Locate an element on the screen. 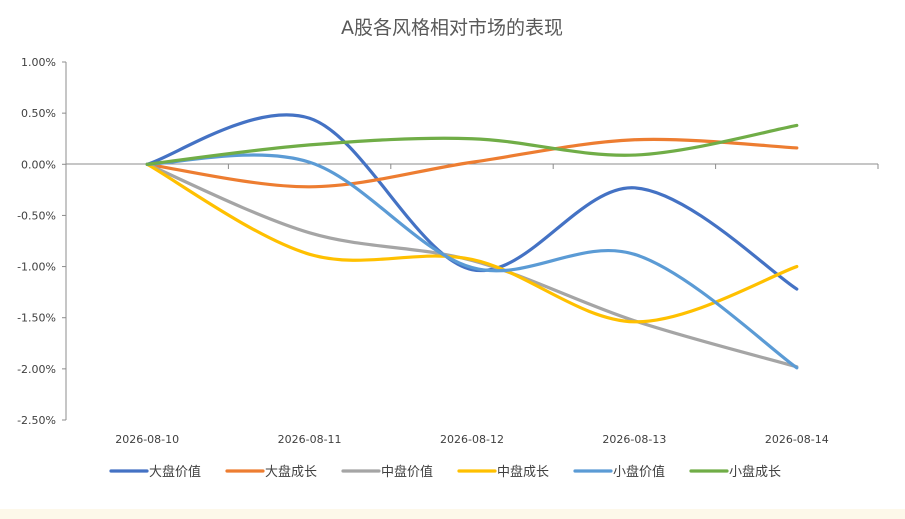 The image size is (905, 519). legend-label: 小盘成长 is located at coordinates (755, 472).